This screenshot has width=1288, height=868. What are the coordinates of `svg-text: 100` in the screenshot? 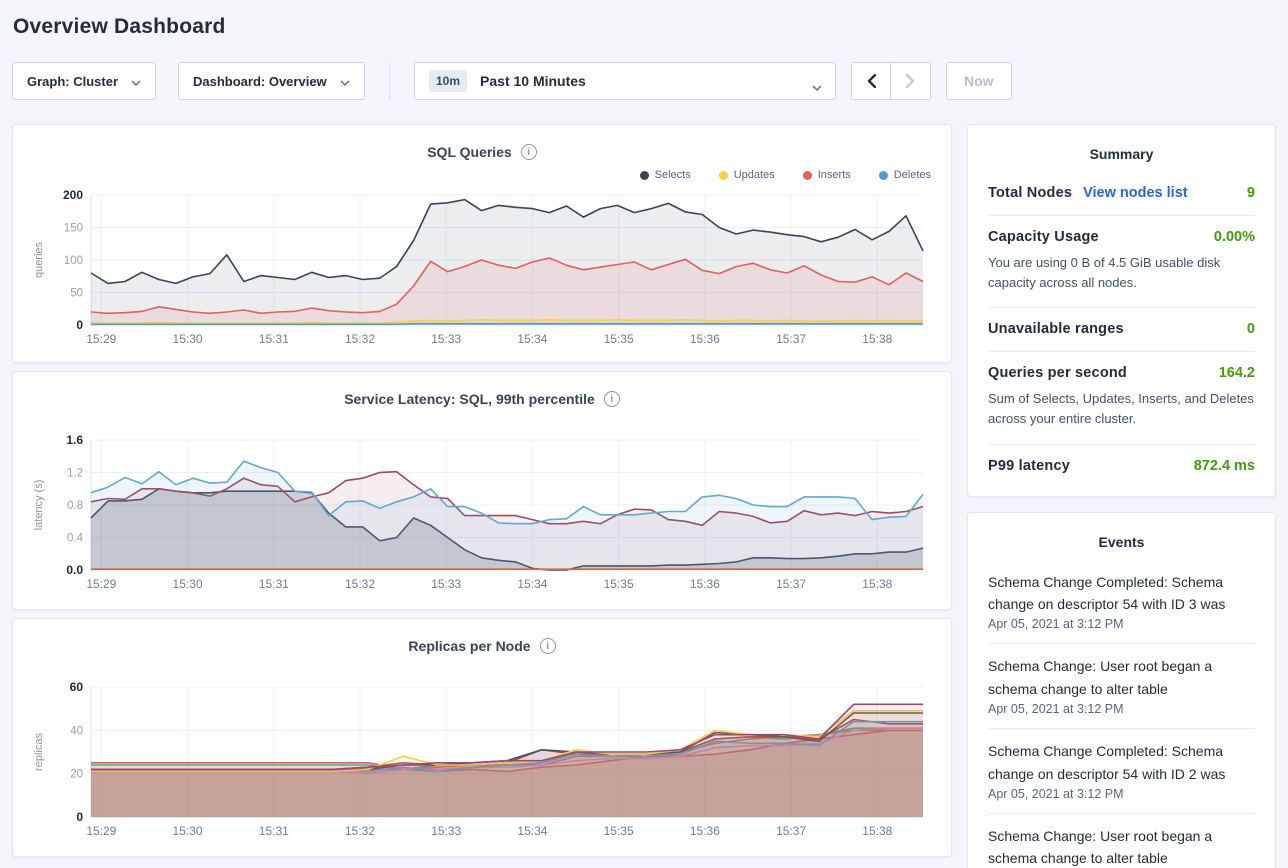 It's located at (73, 261).